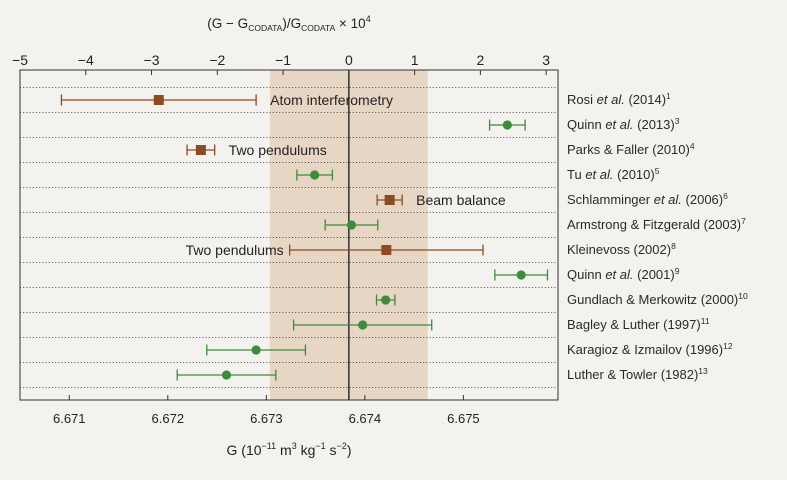  What do you see at coordinates (677, 121) in the screenshot?
I see `row-label-reference: 3` at bounding box center [677, 121].